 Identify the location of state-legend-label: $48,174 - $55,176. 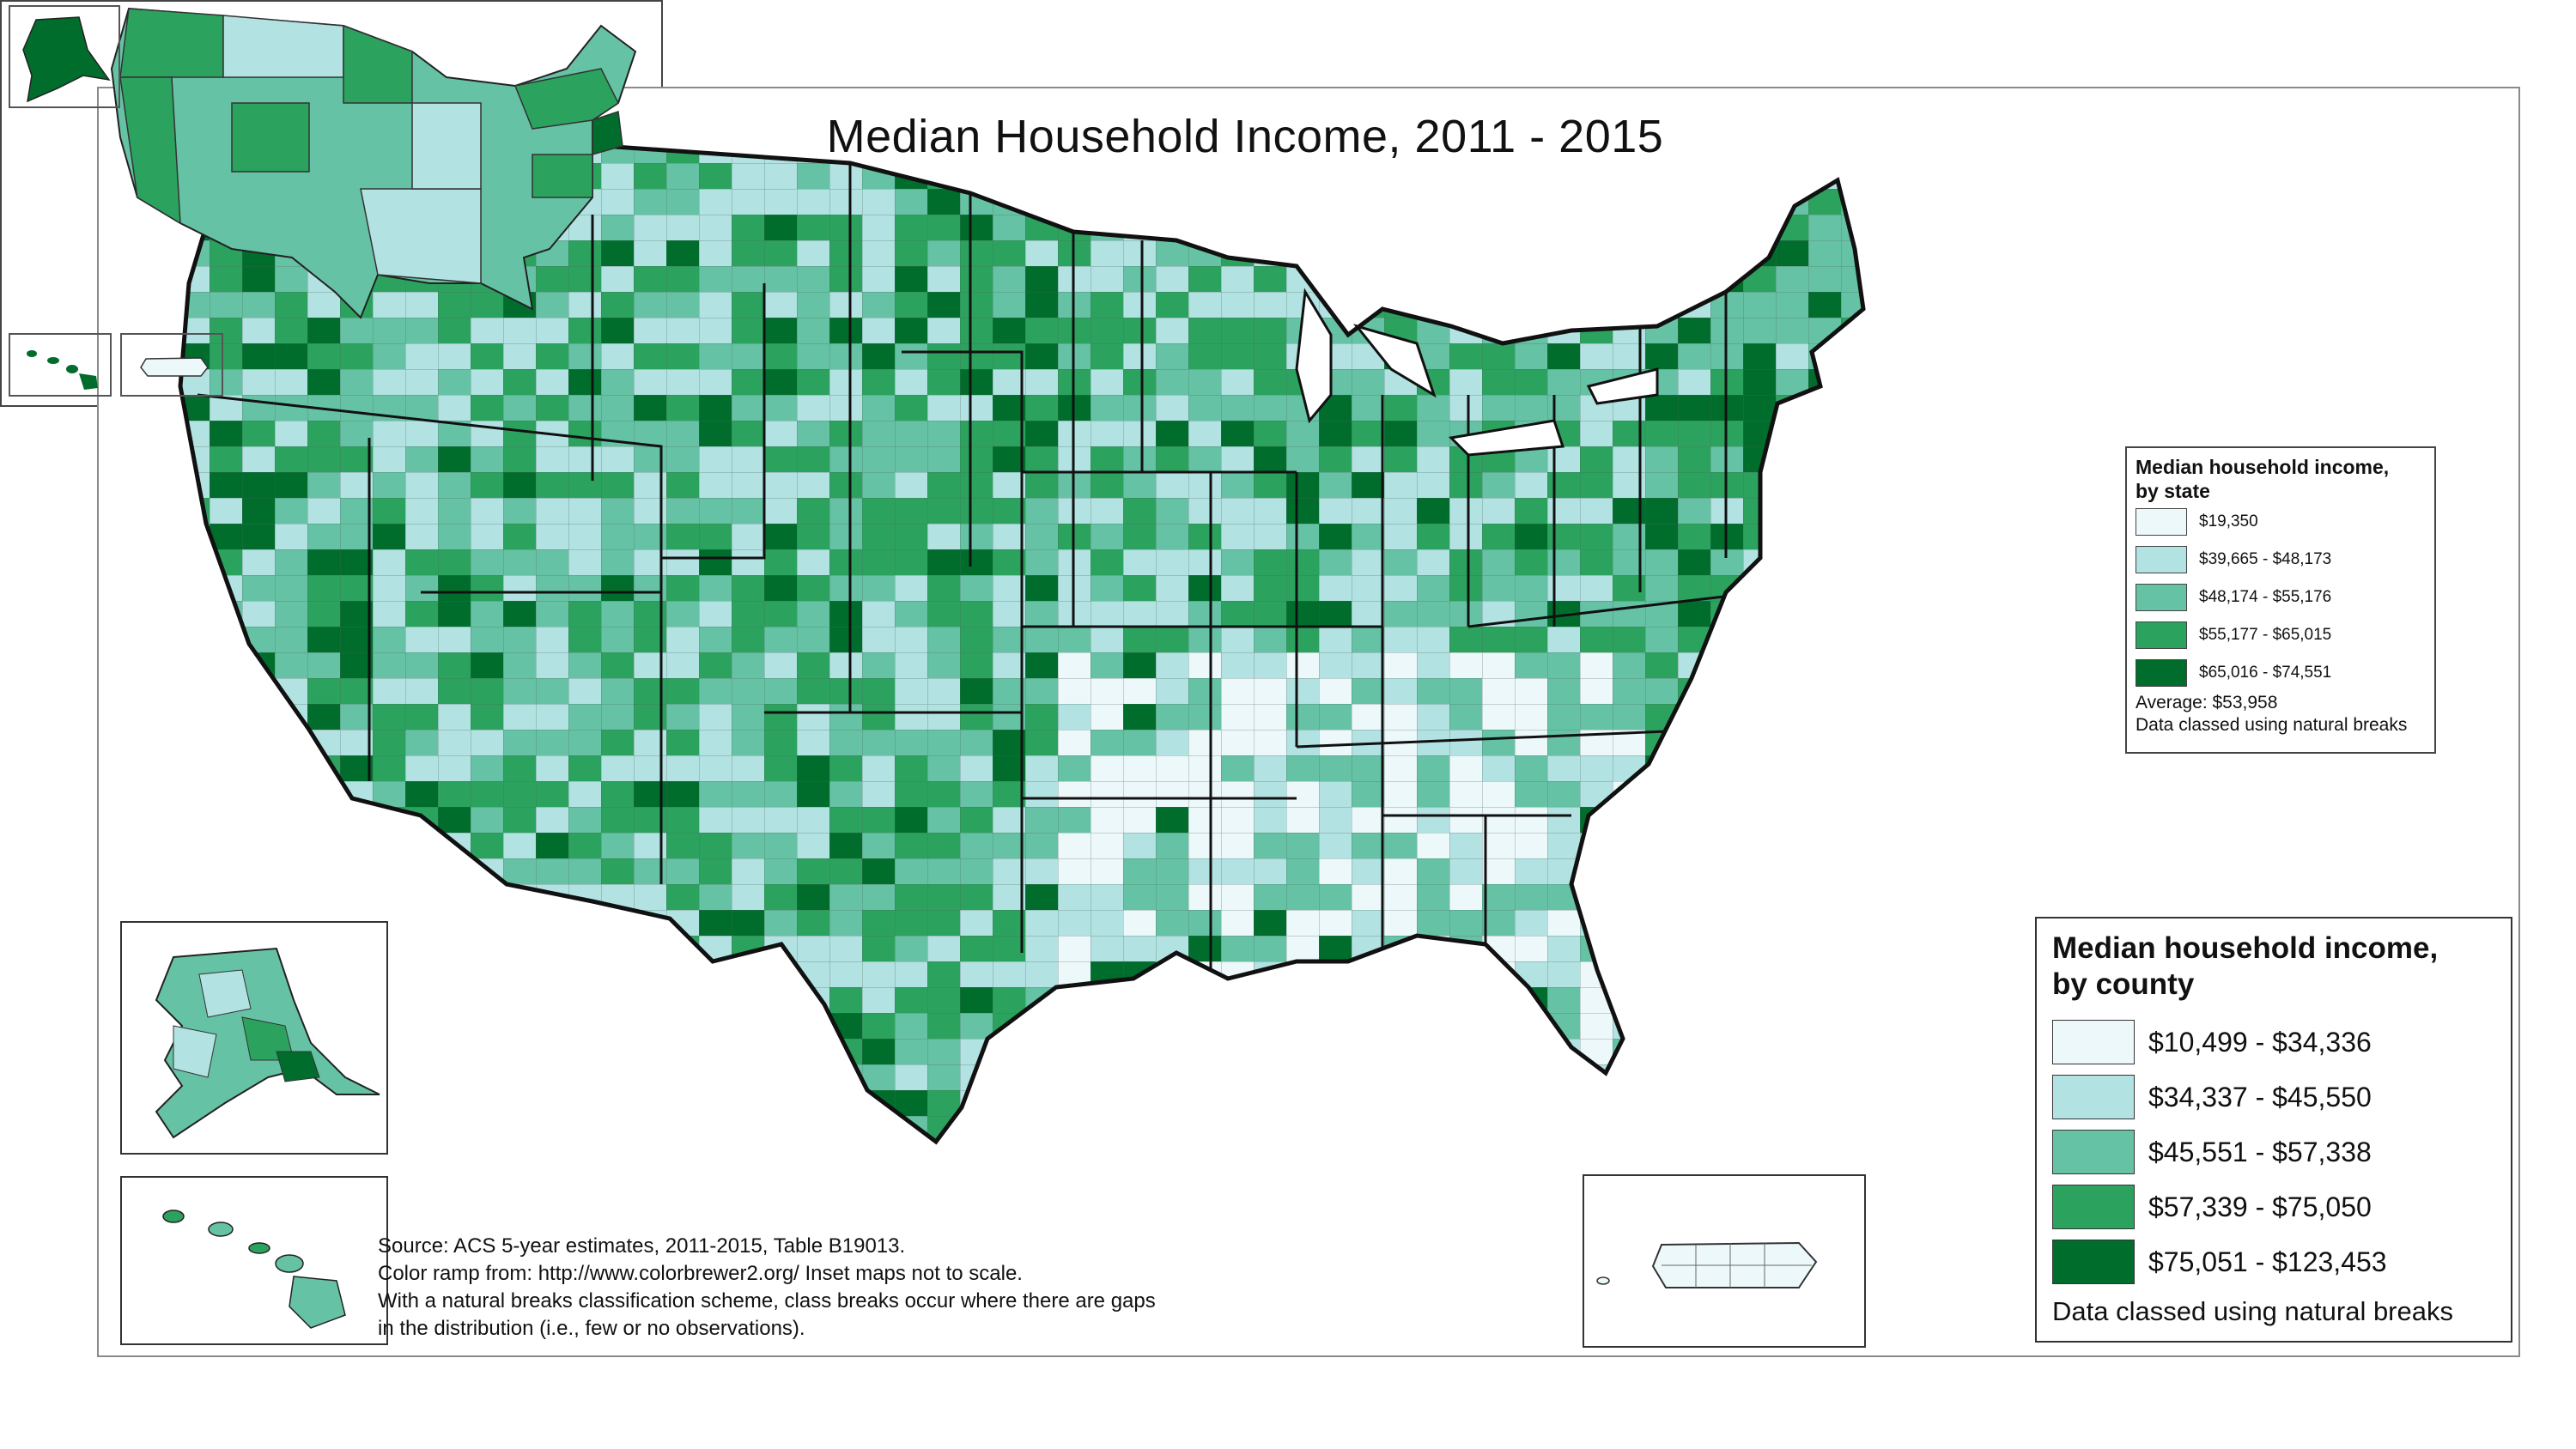
(2265, 597).